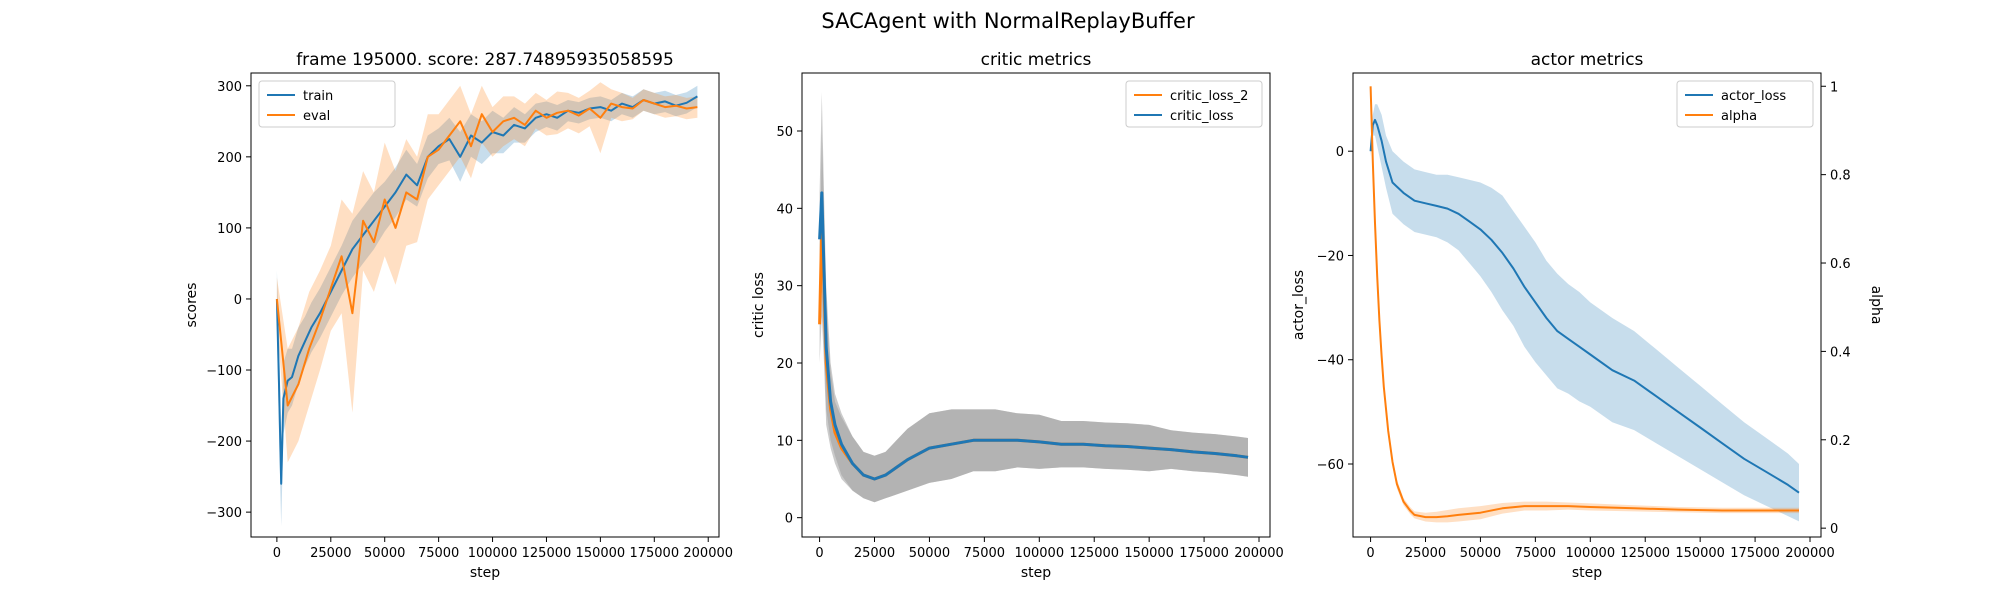 This screenshot has width=2000, height=600. I want to click on y-right-tick-label: 1, so click(1834, 87).